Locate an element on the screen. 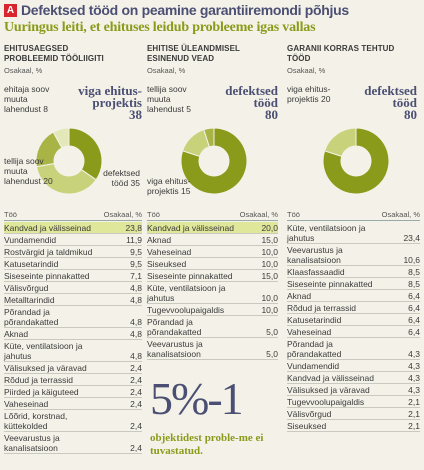 The height and width of the screenshot is (470, 424). table-row: Veevarustus ja kanalisatsioon 10,6 is located at coordinates (353, 255).